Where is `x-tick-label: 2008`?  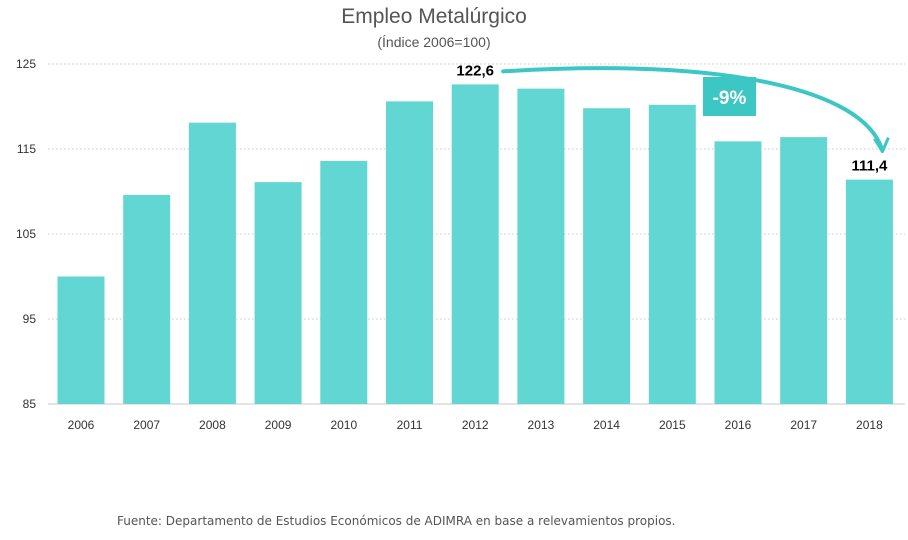 x-tick-label: 2008 is located at coordinates (212, 425).